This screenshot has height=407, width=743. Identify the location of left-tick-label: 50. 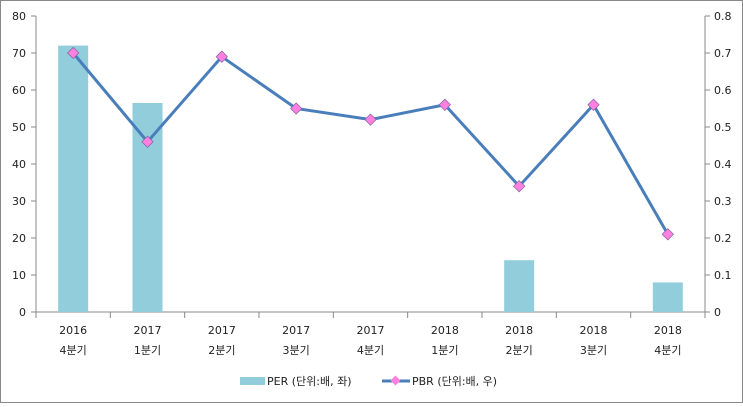
(19, 127).